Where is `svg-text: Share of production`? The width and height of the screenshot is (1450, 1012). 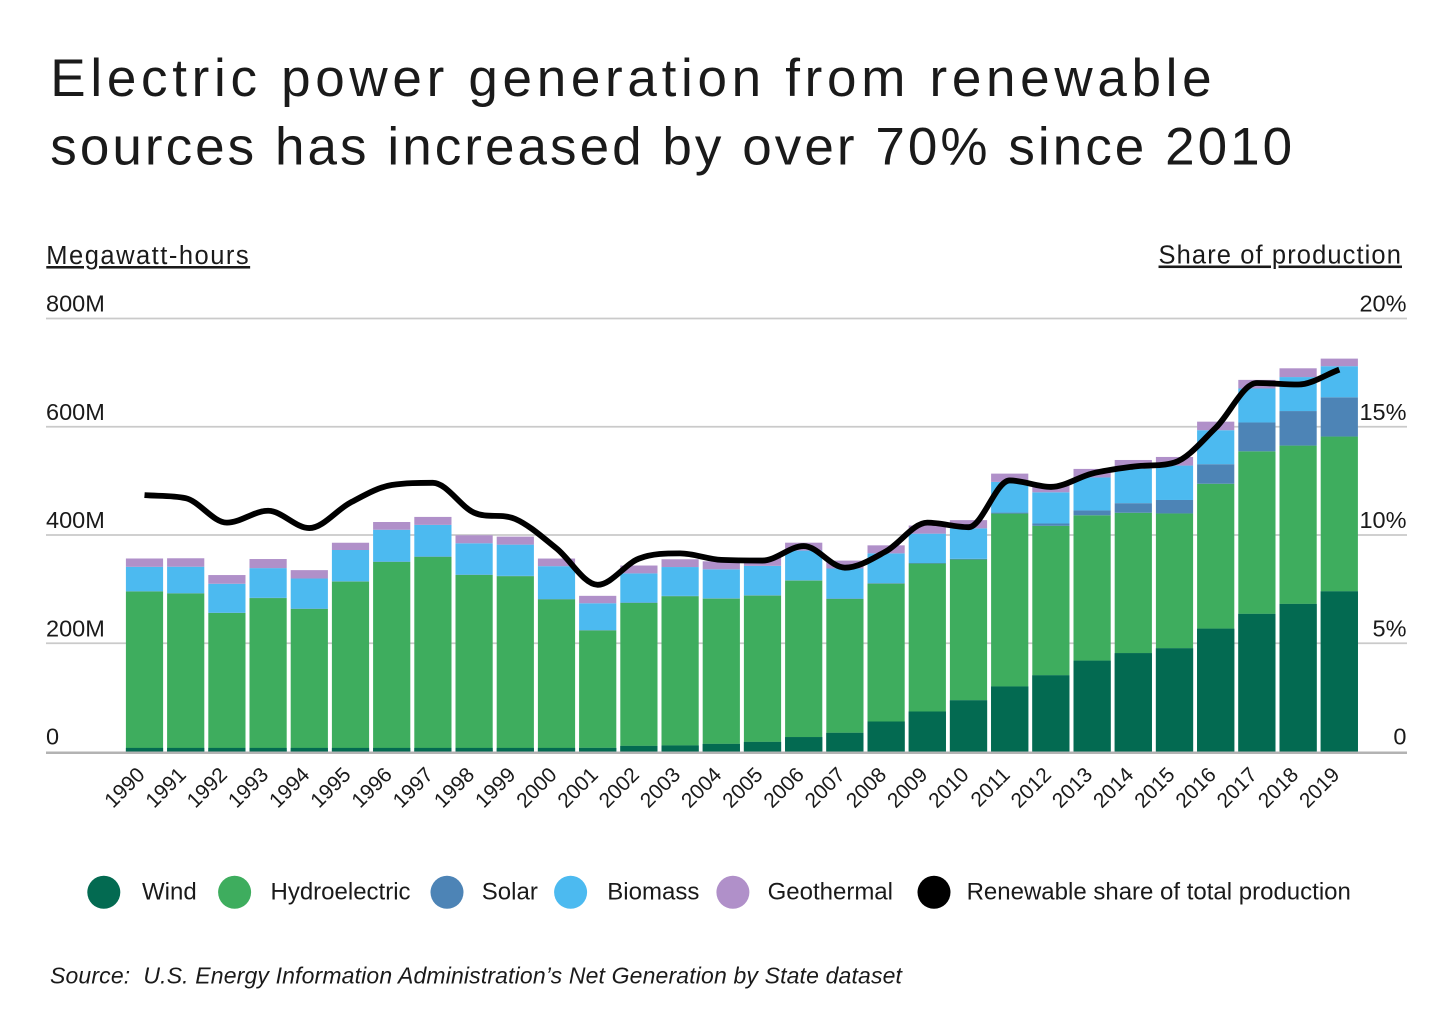
svg-text: Share of production is located at coordinates (1280, 256).